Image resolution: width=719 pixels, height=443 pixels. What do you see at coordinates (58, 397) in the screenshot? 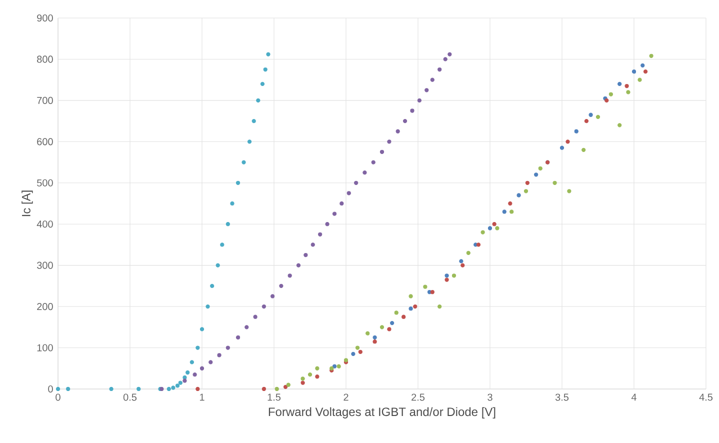
I see `x-tick-label: 0` at bounding box center [58, 397].